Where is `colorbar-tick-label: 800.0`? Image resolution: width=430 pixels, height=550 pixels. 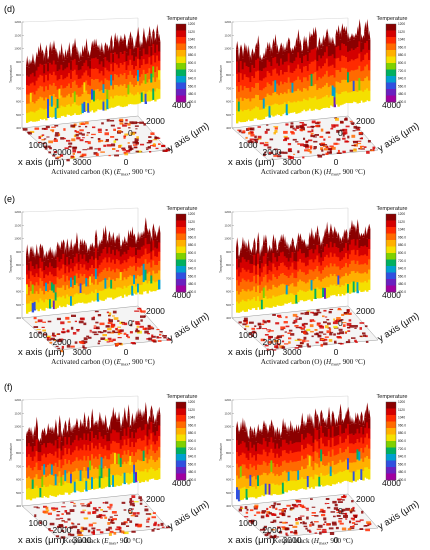
colorbar-tick-label: 800.0 is located at coordinates (402, 253).